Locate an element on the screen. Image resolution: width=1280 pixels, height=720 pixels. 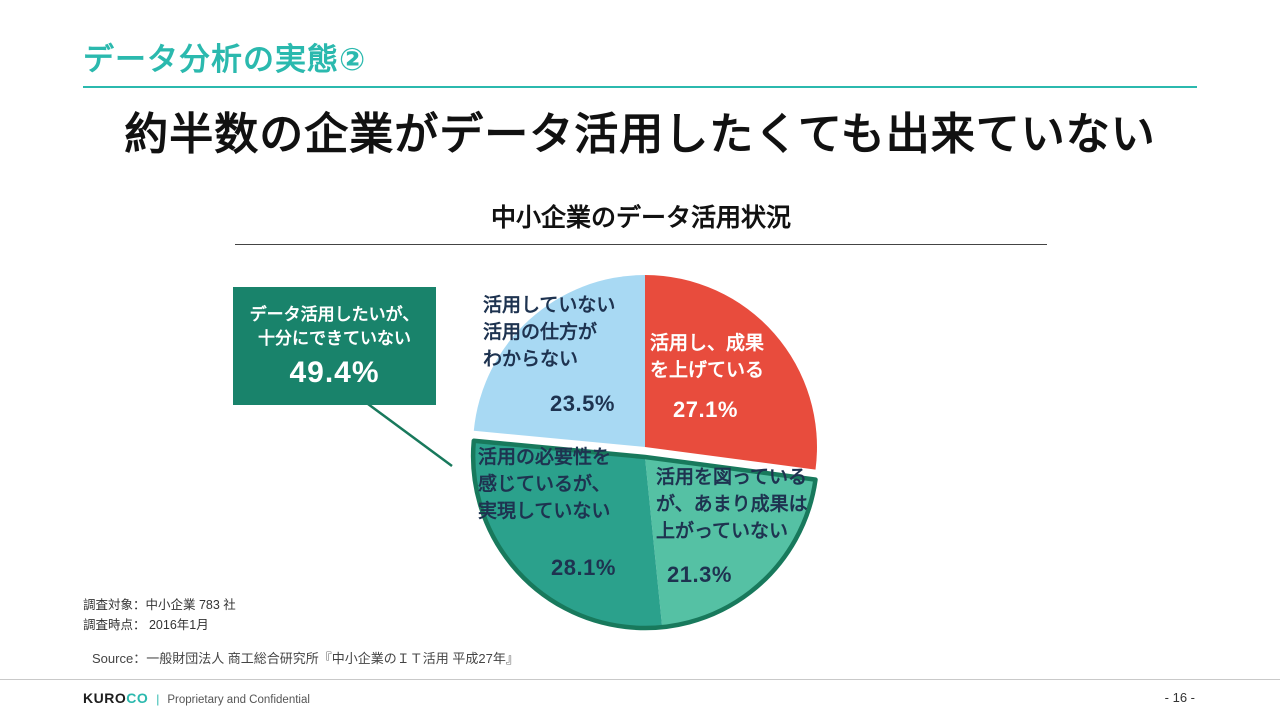
confidential-label: Proprietary and Confidential is located at coordinates (238, 700).